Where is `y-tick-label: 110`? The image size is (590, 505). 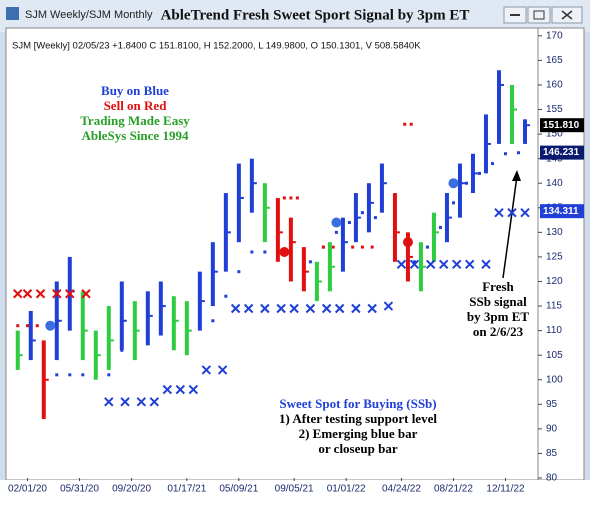
y-tick-label: 110 is located at coordinates (554, 330).